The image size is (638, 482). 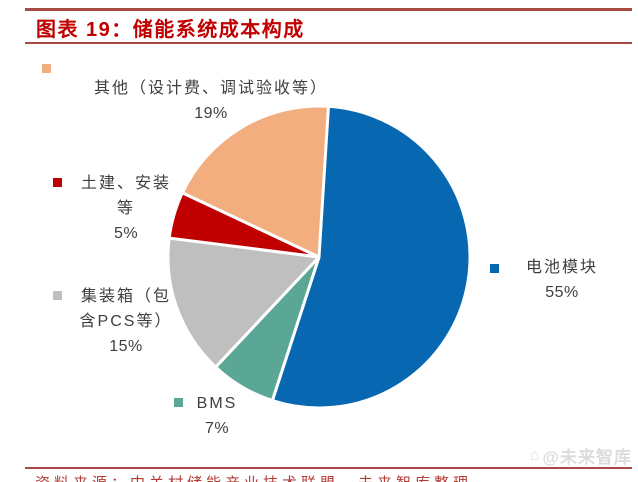 What do you see at coordinates (125, 208) in the screenshot?
I see `legend-label-civil-line2: 等` at bounding box center [125, 208].